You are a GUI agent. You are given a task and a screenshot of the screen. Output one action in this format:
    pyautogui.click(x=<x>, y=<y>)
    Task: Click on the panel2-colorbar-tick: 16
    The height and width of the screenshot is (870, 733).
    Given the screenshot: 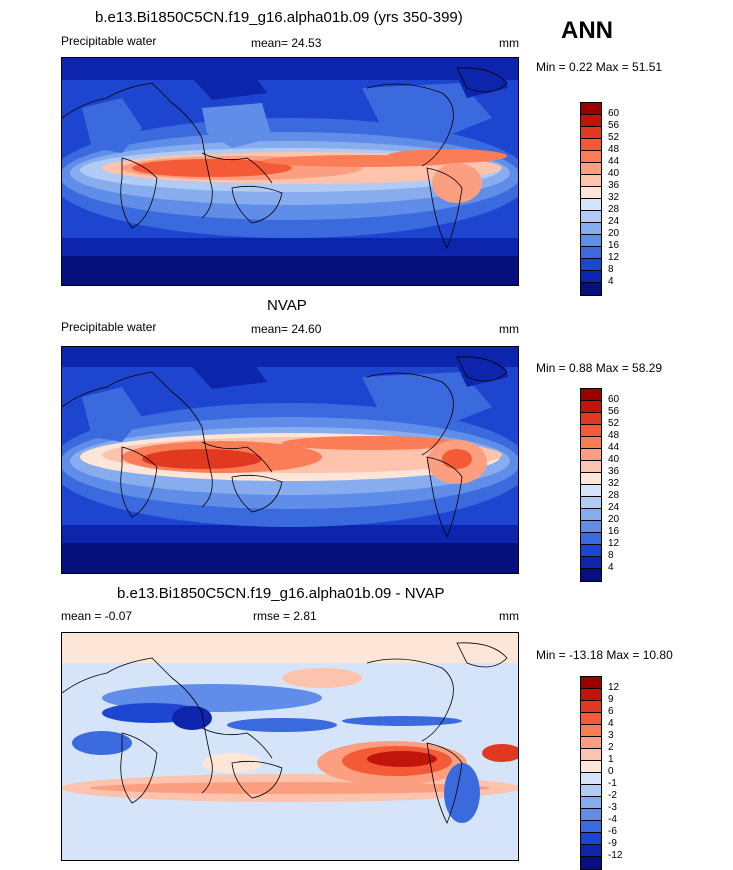 What is the action you would take?
    pyautogui.click(x=614, y=531)
    